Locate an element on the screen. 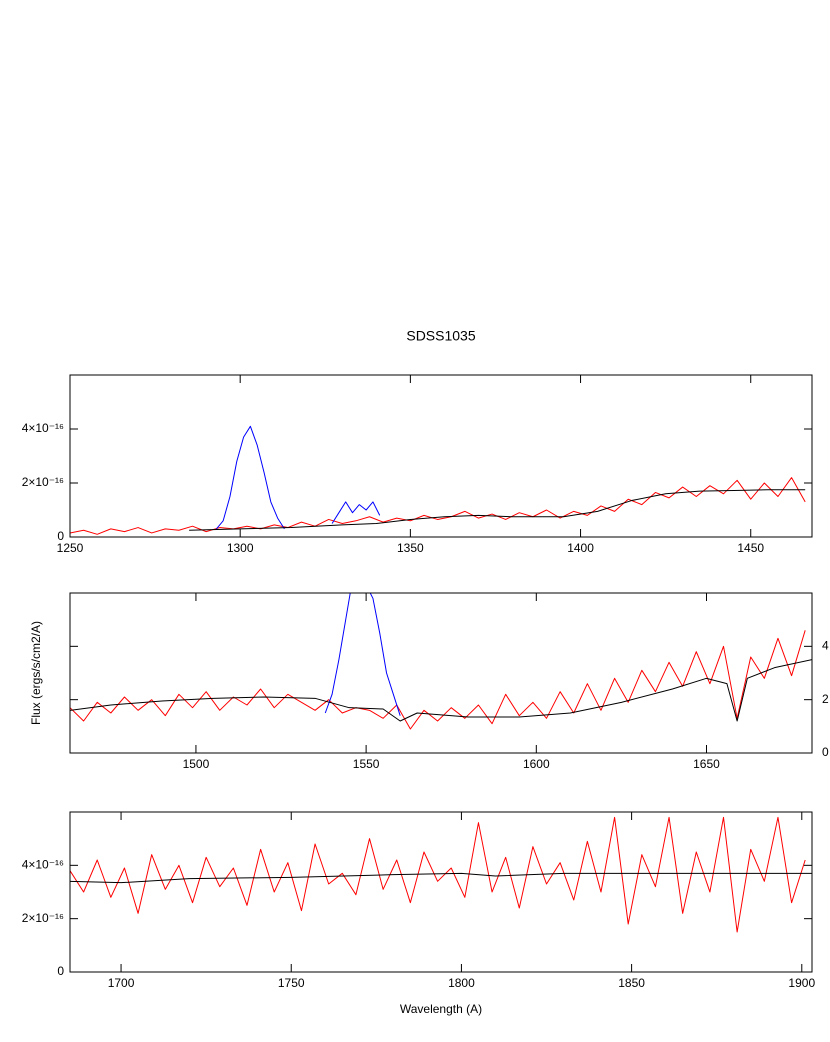  x-tick-label: 1600 is located at coordinates (536, 764).